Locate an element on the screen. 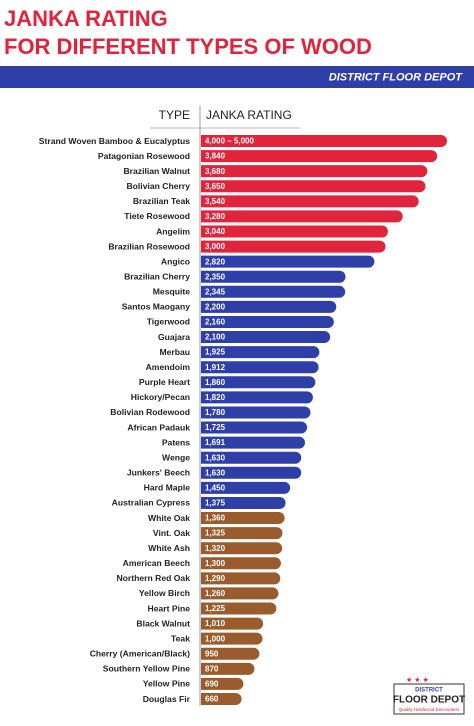 This screenshot has width=474, height=726. value-label: 1,912 is located at coordinates (215, 367).